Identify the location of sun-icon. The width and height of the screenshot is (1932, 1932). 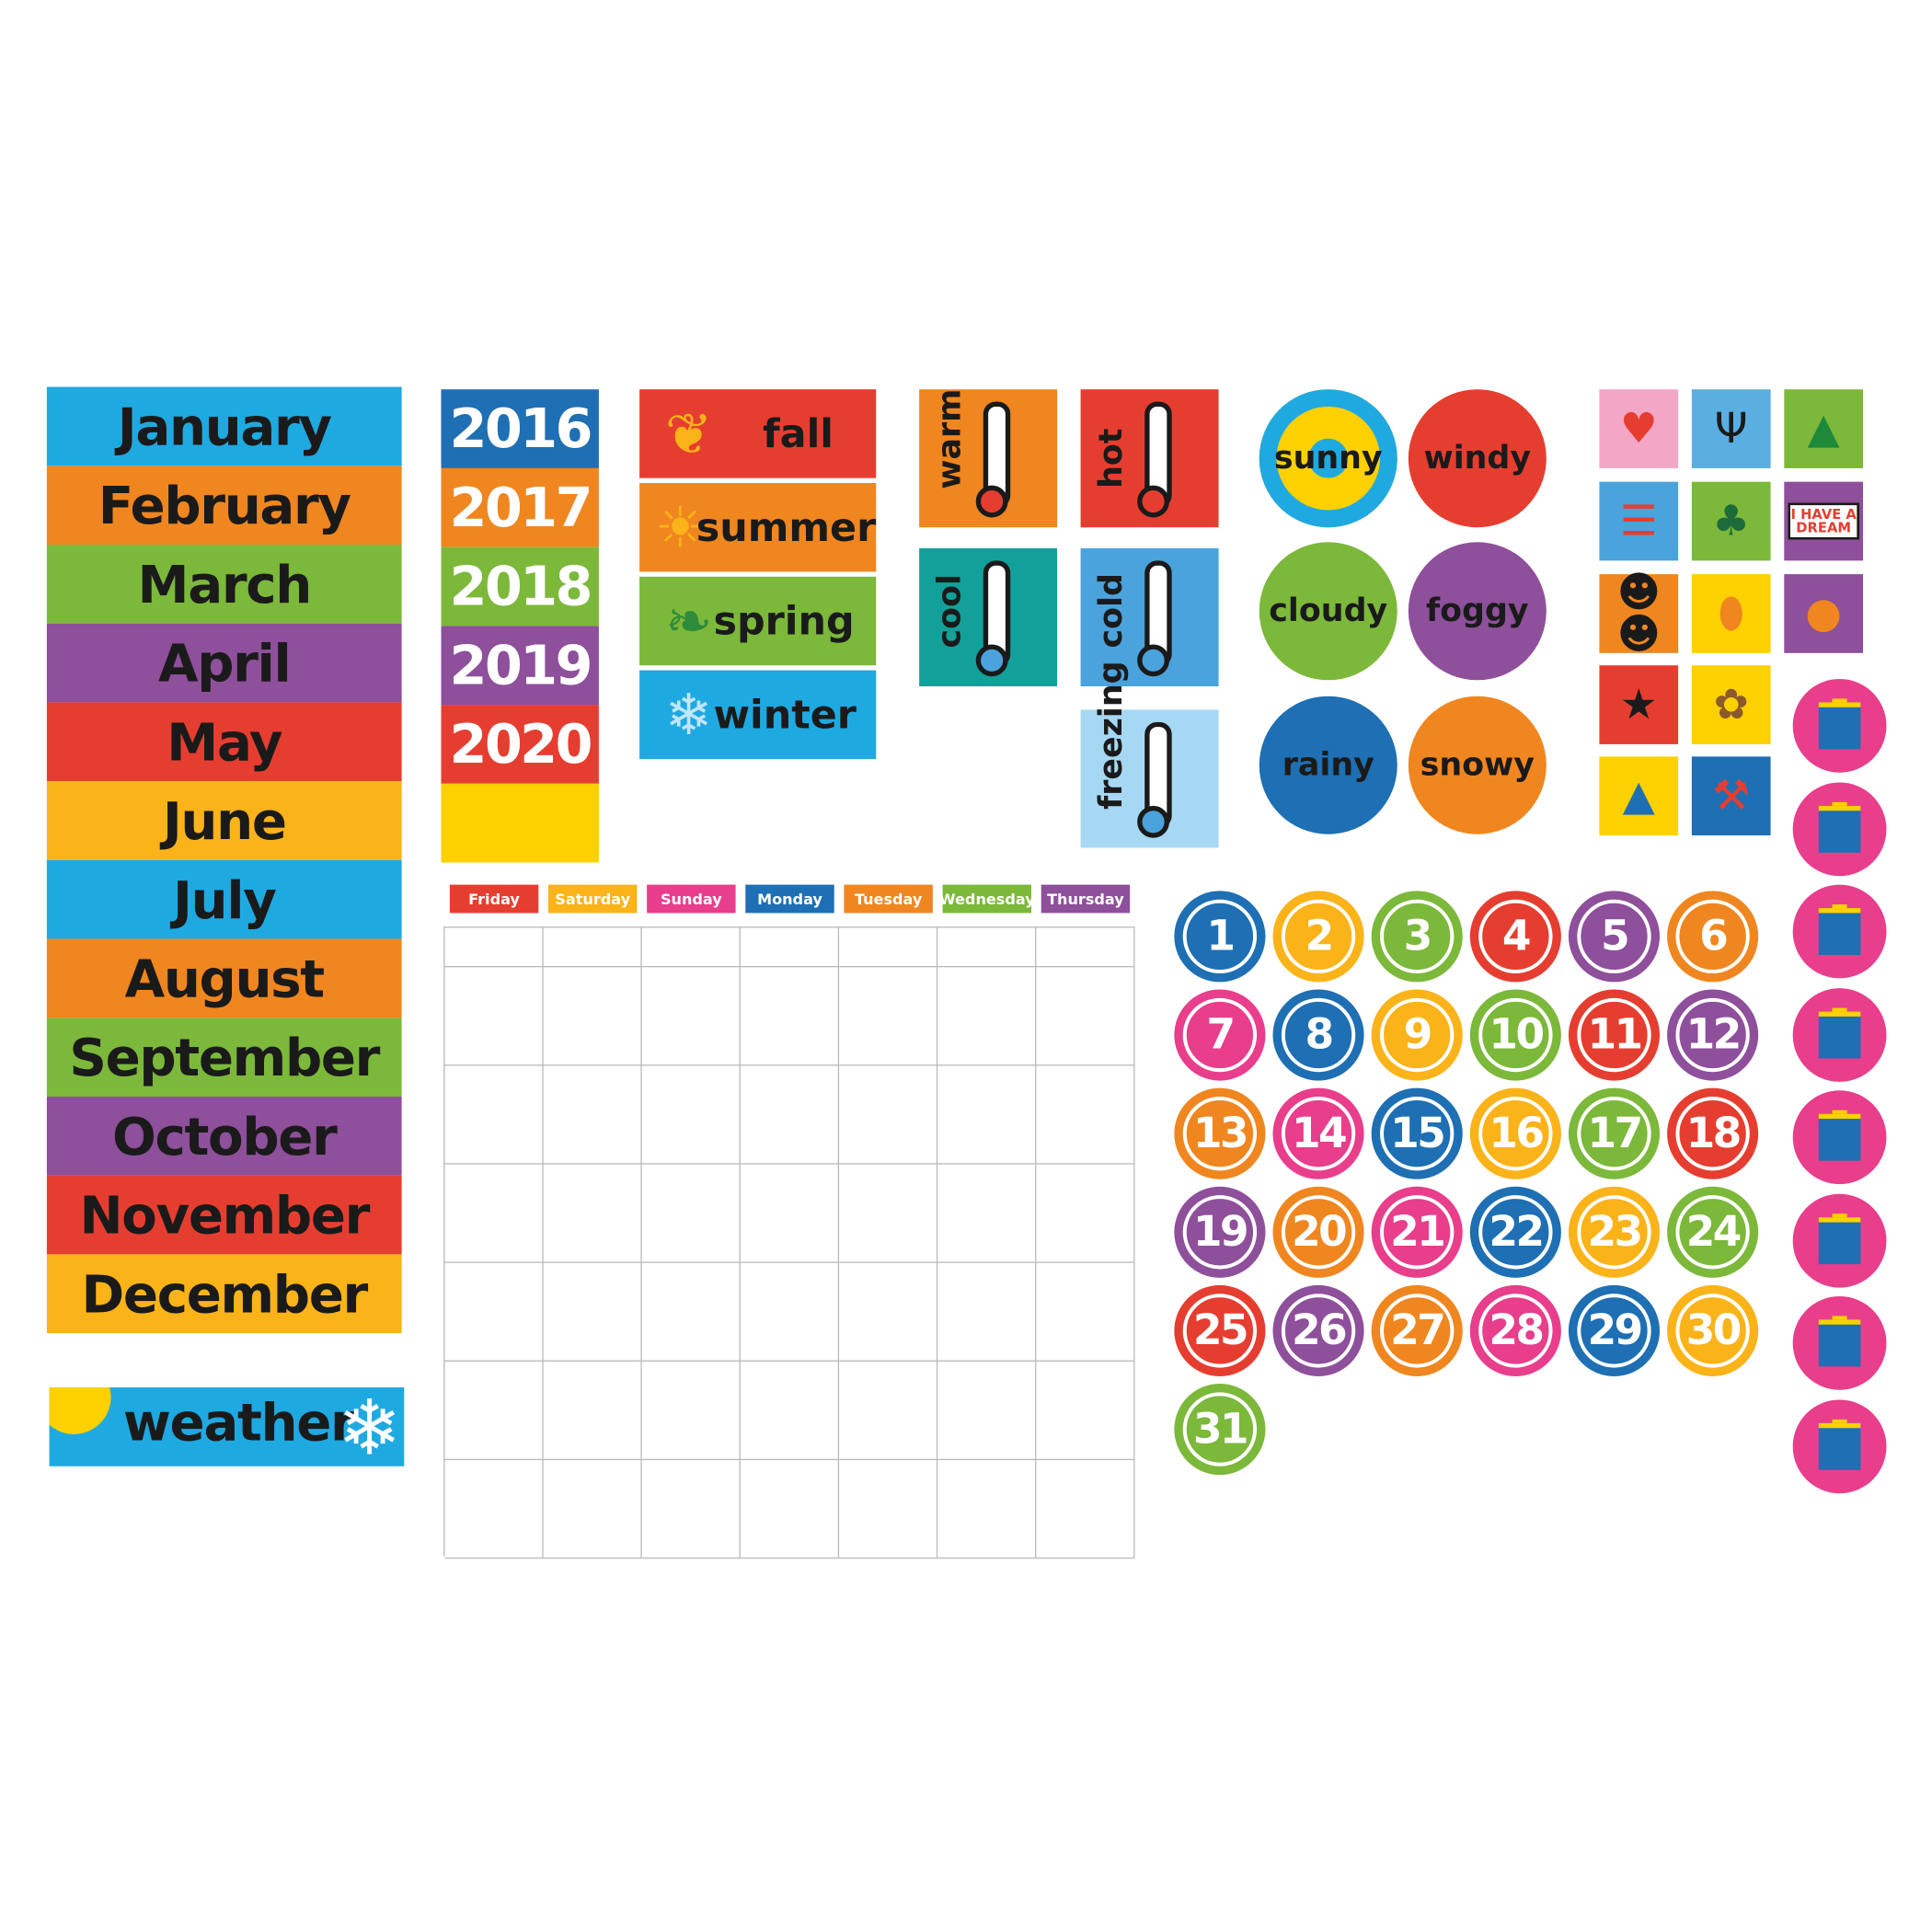
(80, 1410).